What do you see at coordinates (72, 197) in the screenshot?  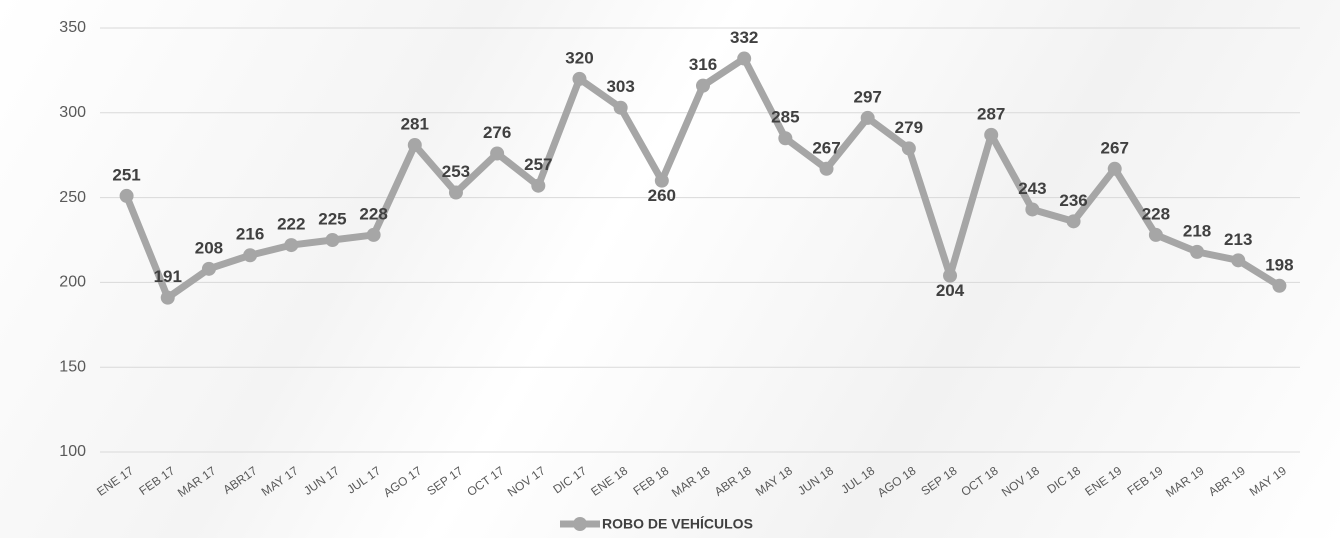 I see `y-tick-label: 250` at bounding box center [72, 197].